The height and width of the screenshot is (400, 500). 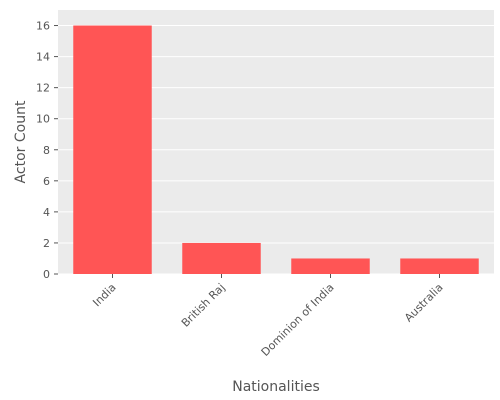 I want to click on y-tick-label: 16, so click(x=43, y=26).